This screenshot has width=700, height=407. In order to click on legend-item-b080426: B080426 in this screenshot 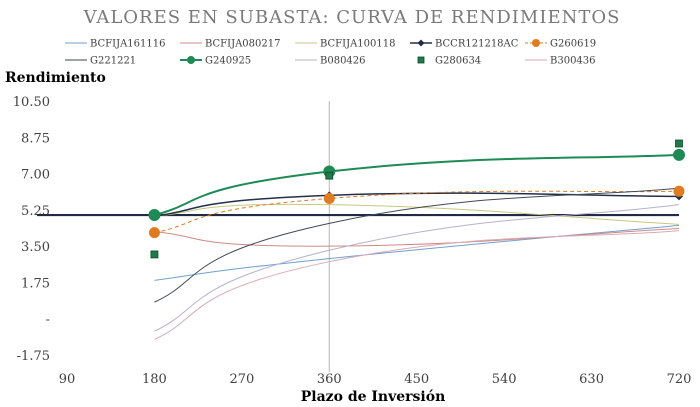, I will do `click(330, 61)`.